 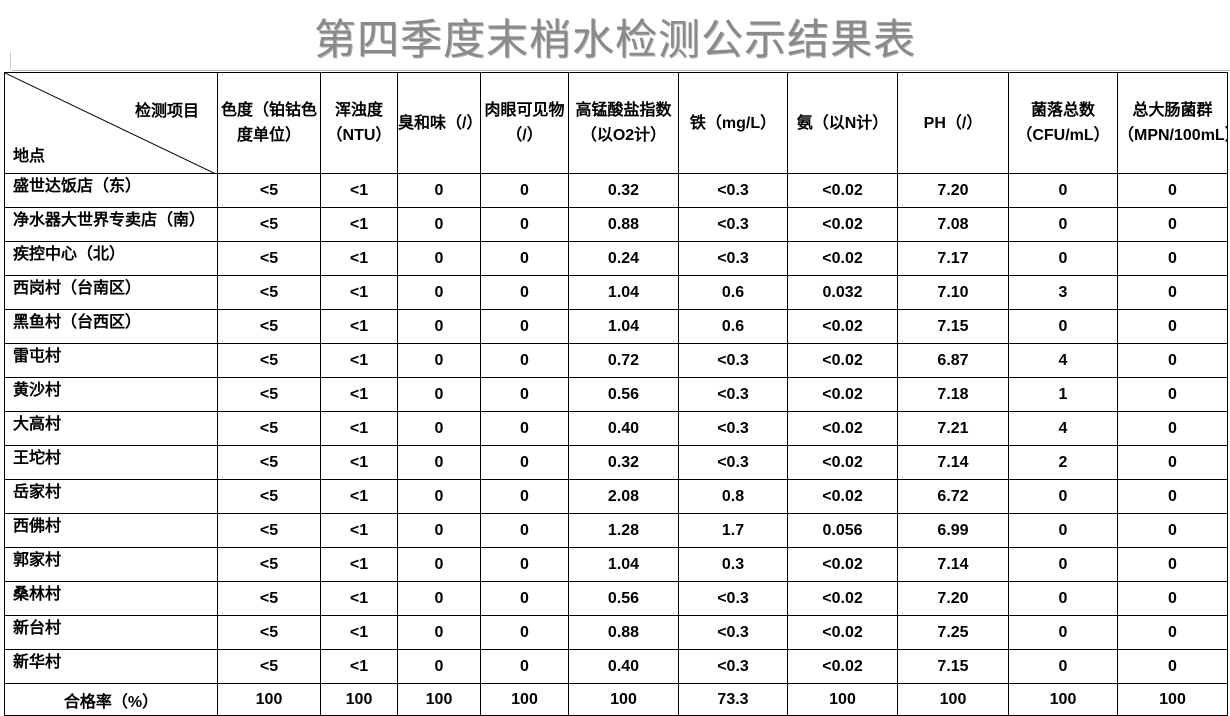 I want to click on table-row: 岳家村 <5 <1 0 0 2.08 0.8 <0.02 6.72 0 0, so click(x=616, y=496).